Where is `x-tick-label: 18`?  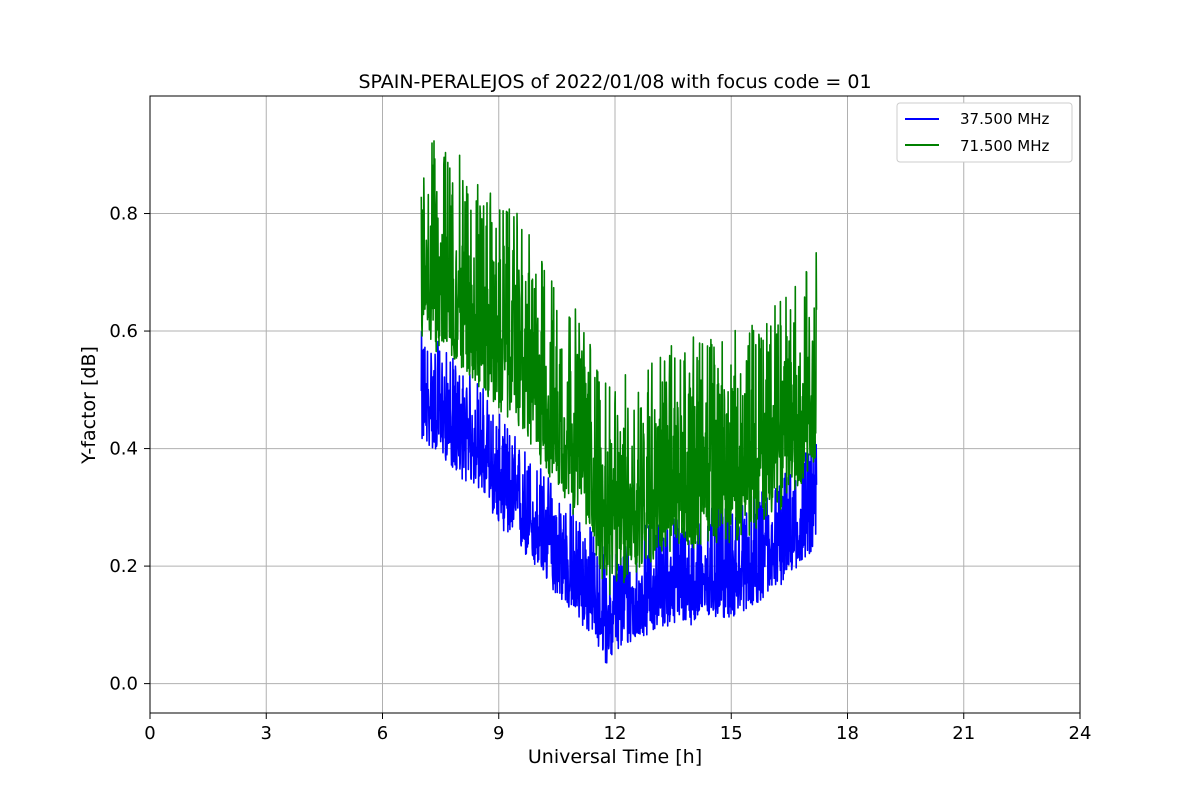
x-tick-label: 18 is located at coordinates (847, 733).